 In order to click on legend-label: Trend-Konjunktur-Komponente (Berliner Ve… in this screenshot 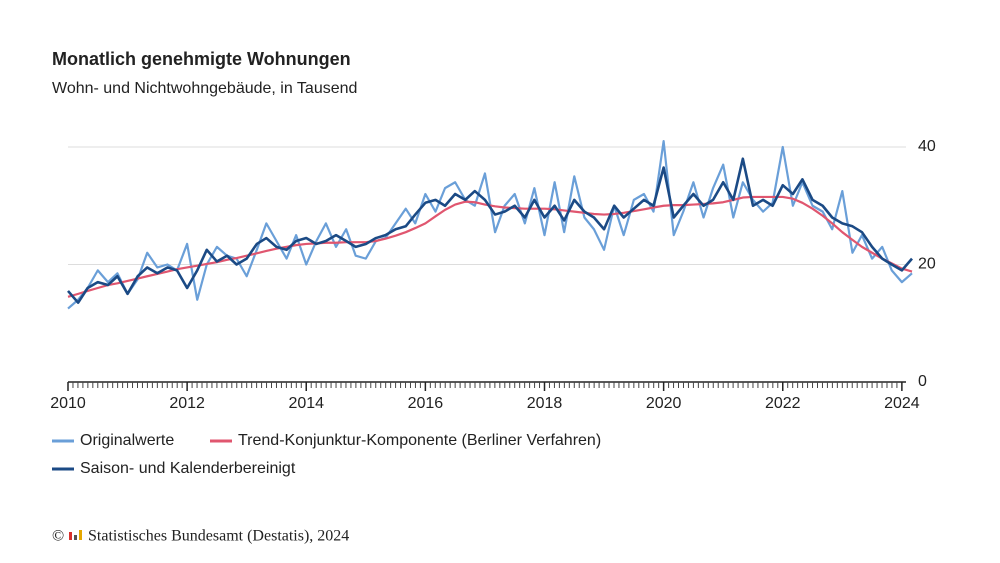, I will do `click(419, 440)`.